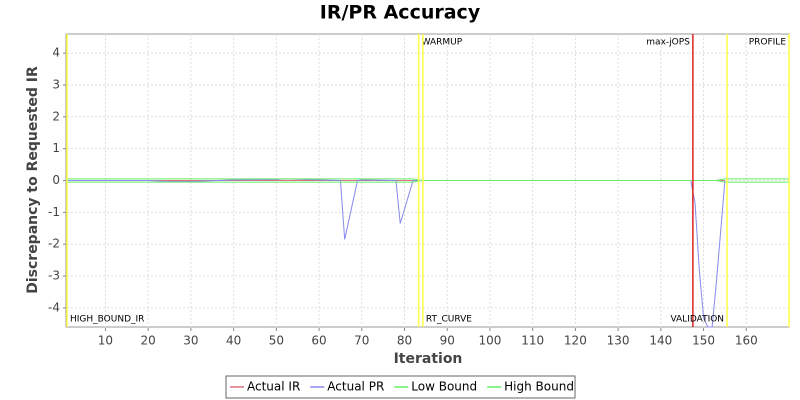 The width and height of the screenshot is (800, 400). Describe the element at coordinates (233, 341) in the screenshot. I see `x-tick-label: 40` at that location.